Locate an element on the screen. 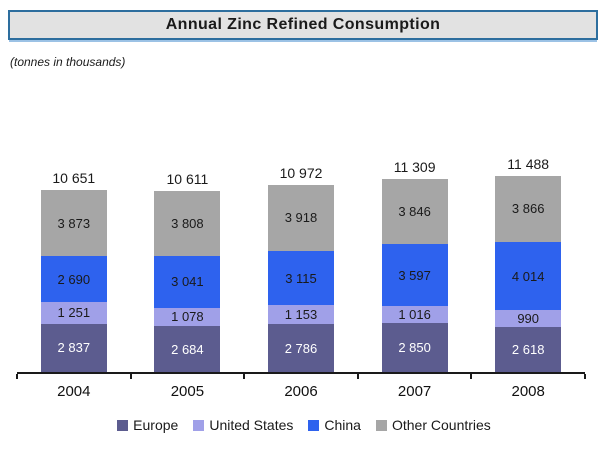  bar-total-label-2005: 10 611 is located at coordinates (187, 178).